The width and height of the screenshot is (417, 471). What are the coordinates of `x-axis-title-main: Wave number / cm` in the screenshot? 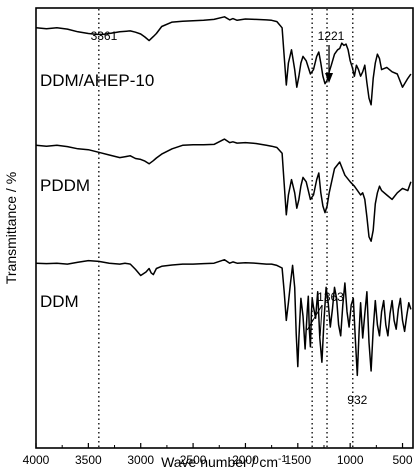 It's located at (219, 462).